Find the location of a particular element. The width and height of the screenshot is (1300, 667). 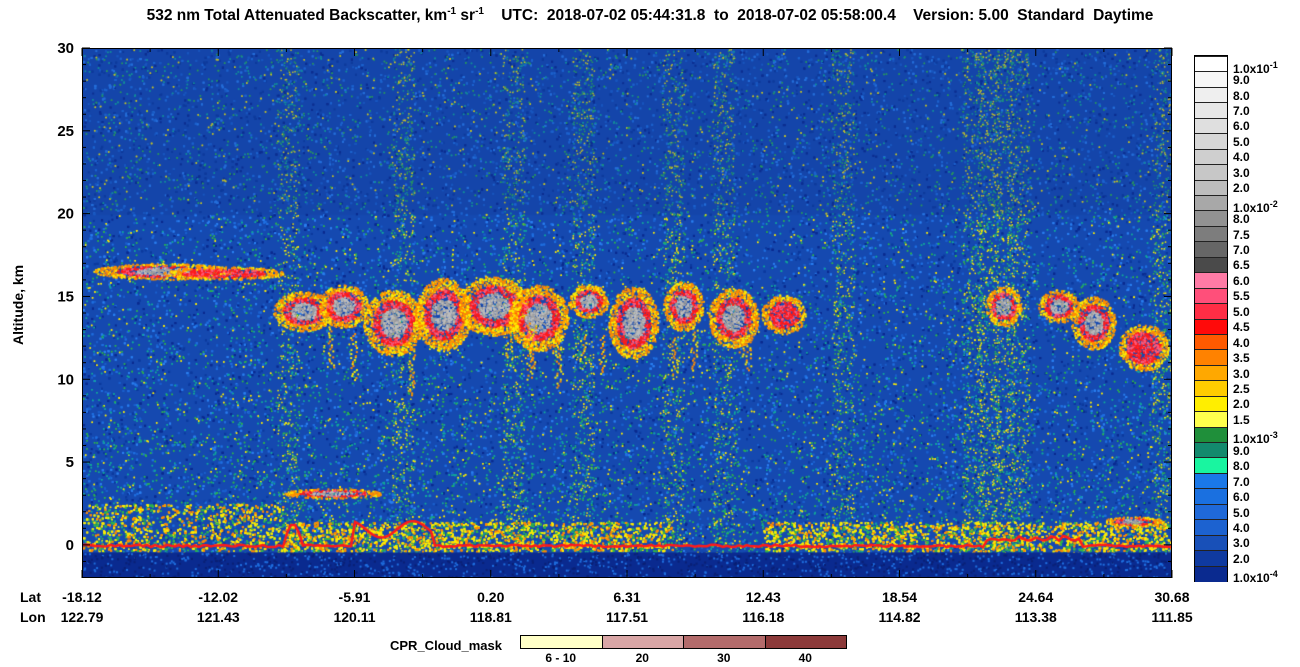

y-tick-label: 25 is located at coordinates (65, 131).